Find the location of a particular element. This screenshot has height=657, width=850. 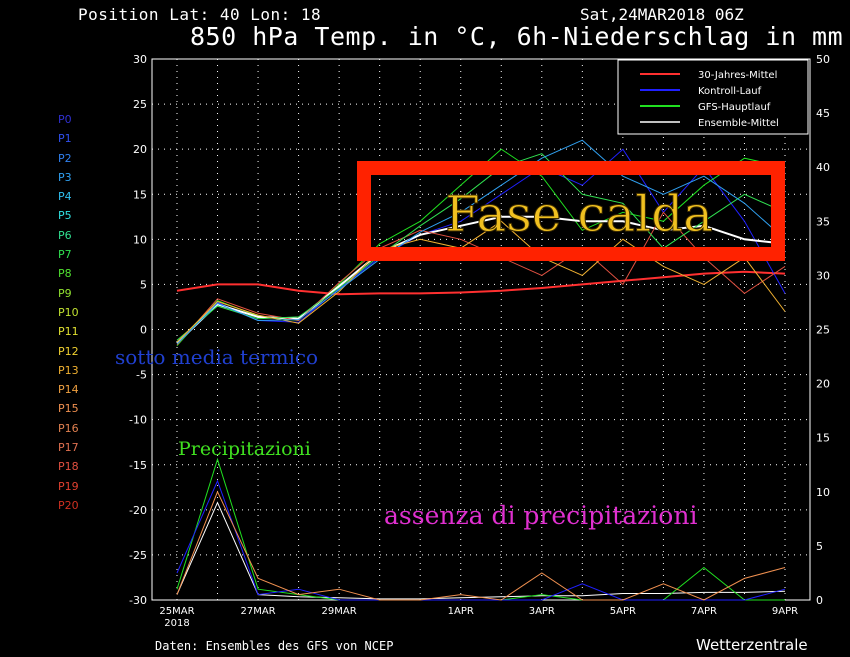

brand-label: Wetterzentrale is located at coordinates (752, 645).